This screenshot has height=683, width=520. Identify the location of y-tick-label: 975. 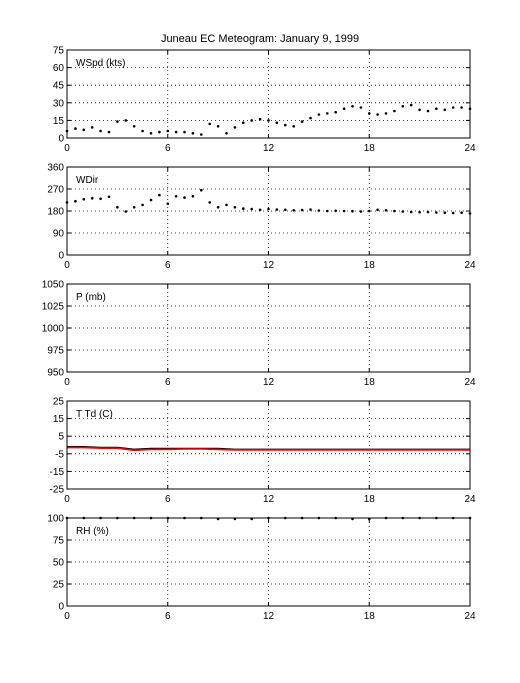
(55, 351).